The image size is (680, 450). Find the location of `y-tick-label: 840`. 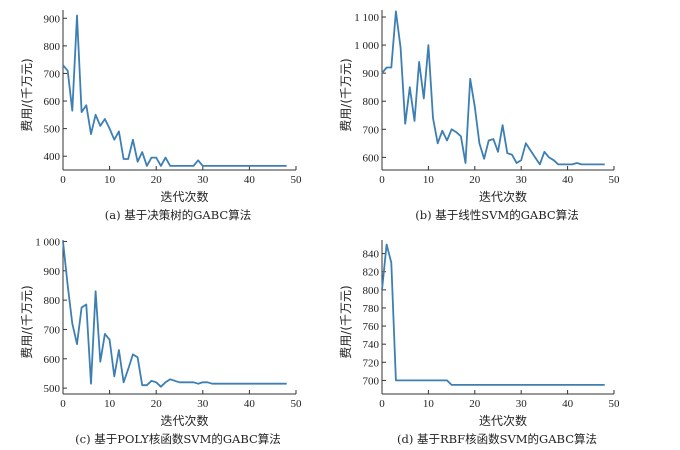

y-tick-label: 840 is located at coordinates (371, 255).